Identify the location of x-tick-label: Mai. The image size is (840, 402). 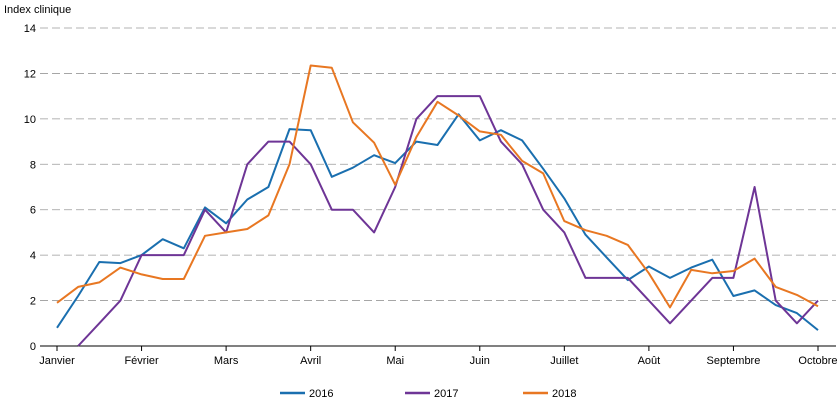
(395, 361).